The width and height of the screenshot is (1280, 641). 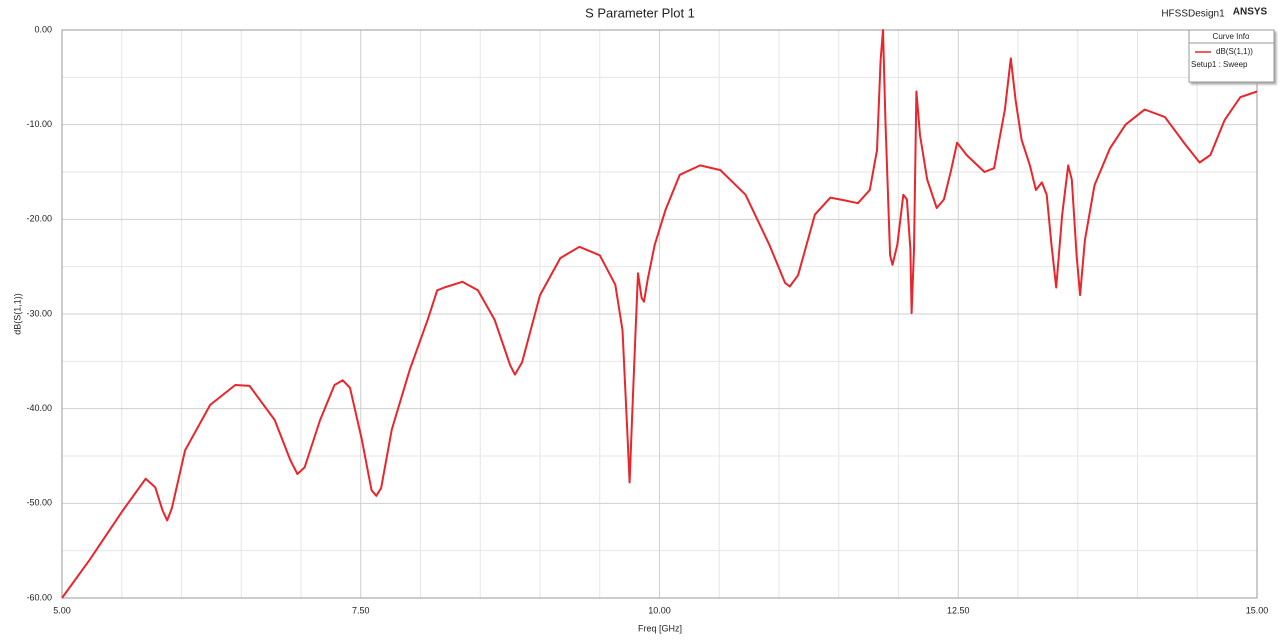 I want to click on x-tick-label: 15.00, so click(x=1257, y=610).